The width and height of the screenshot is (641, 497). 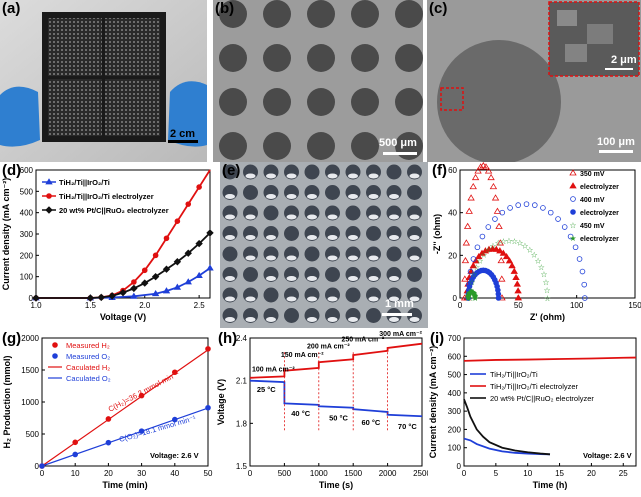 I want to click on annotation: 25 °C, so click(x=266, y=389).